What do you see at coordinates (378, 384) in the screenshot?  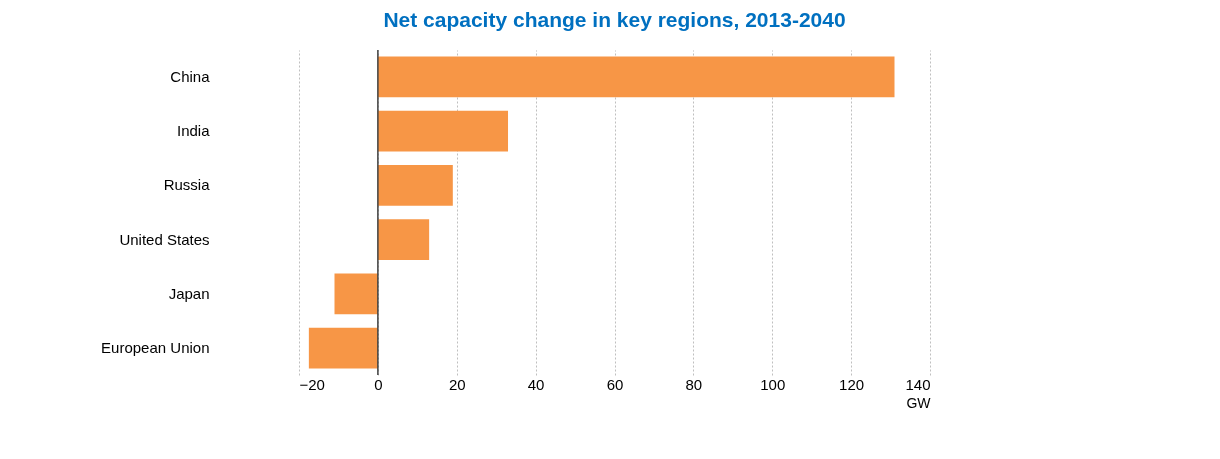 I see `x-tick-label: 0` at bounding box center [378, 384].